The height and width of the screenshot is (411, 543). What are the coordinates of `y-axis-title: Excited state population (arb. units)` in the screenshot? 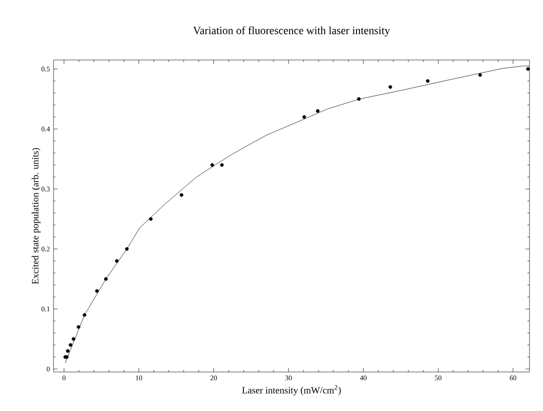 It's located at (36, 216).